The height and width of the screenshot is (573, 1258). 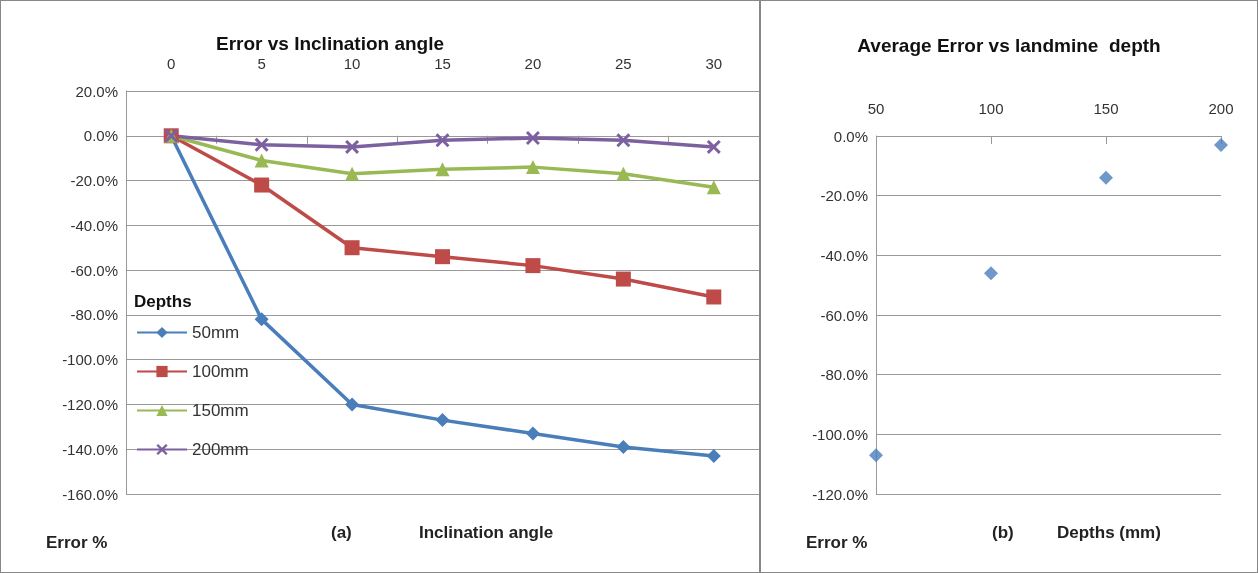 What do you see at coordinates (341, 532) in the screenshot?
I see `text: (a)` at bounding box center [341, 532].